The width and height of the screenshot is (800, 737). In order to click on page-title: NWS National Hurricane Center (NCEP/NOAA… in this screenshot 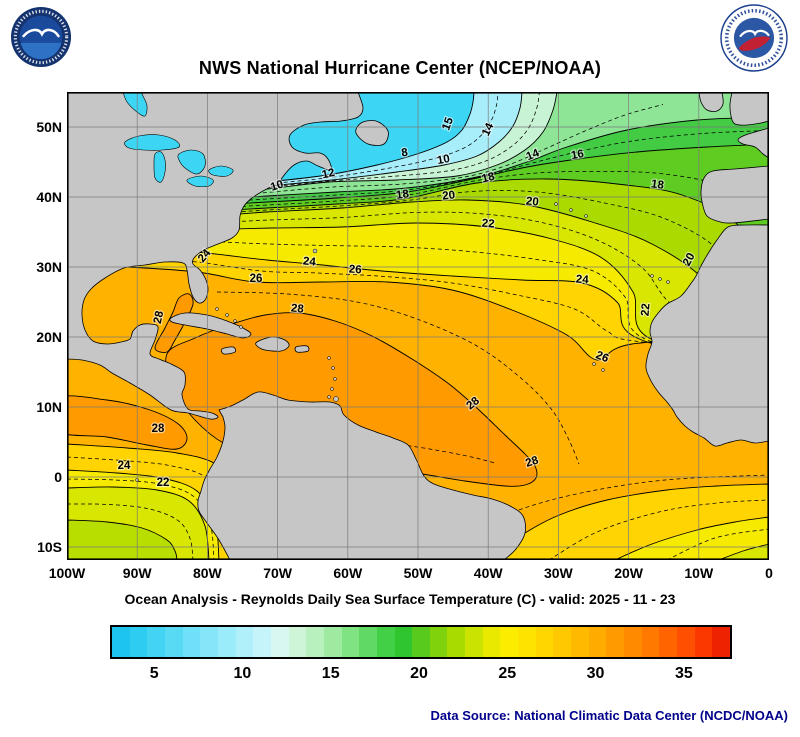, I will do `click(400, 68)`.